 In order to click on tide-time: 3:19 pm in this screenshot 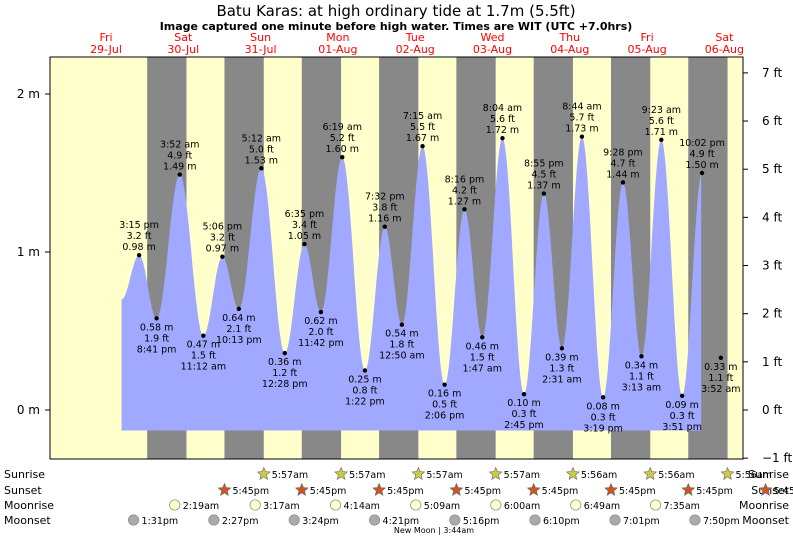, I will do `click(603, 428)`.